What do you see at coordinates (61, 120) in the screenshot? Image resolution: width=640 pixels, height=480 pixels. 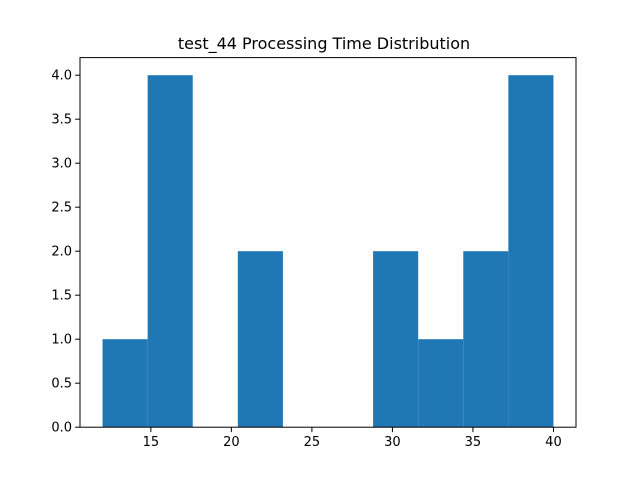 I see `y-tick-label: 3.5` at bounding box center [61, 120].